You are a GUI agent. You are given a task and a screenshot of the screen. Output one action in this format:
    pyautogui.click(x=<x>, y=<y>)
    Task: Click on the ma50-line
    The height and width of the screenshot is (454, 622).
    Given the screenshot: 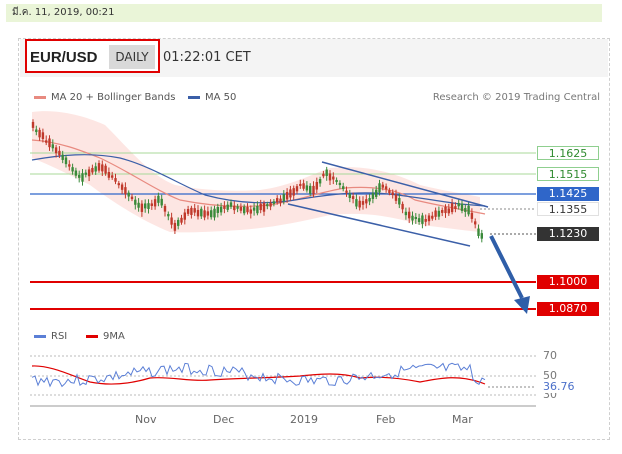 What is the action you would take?
    pyautogui.click(x=258, y=180)
    